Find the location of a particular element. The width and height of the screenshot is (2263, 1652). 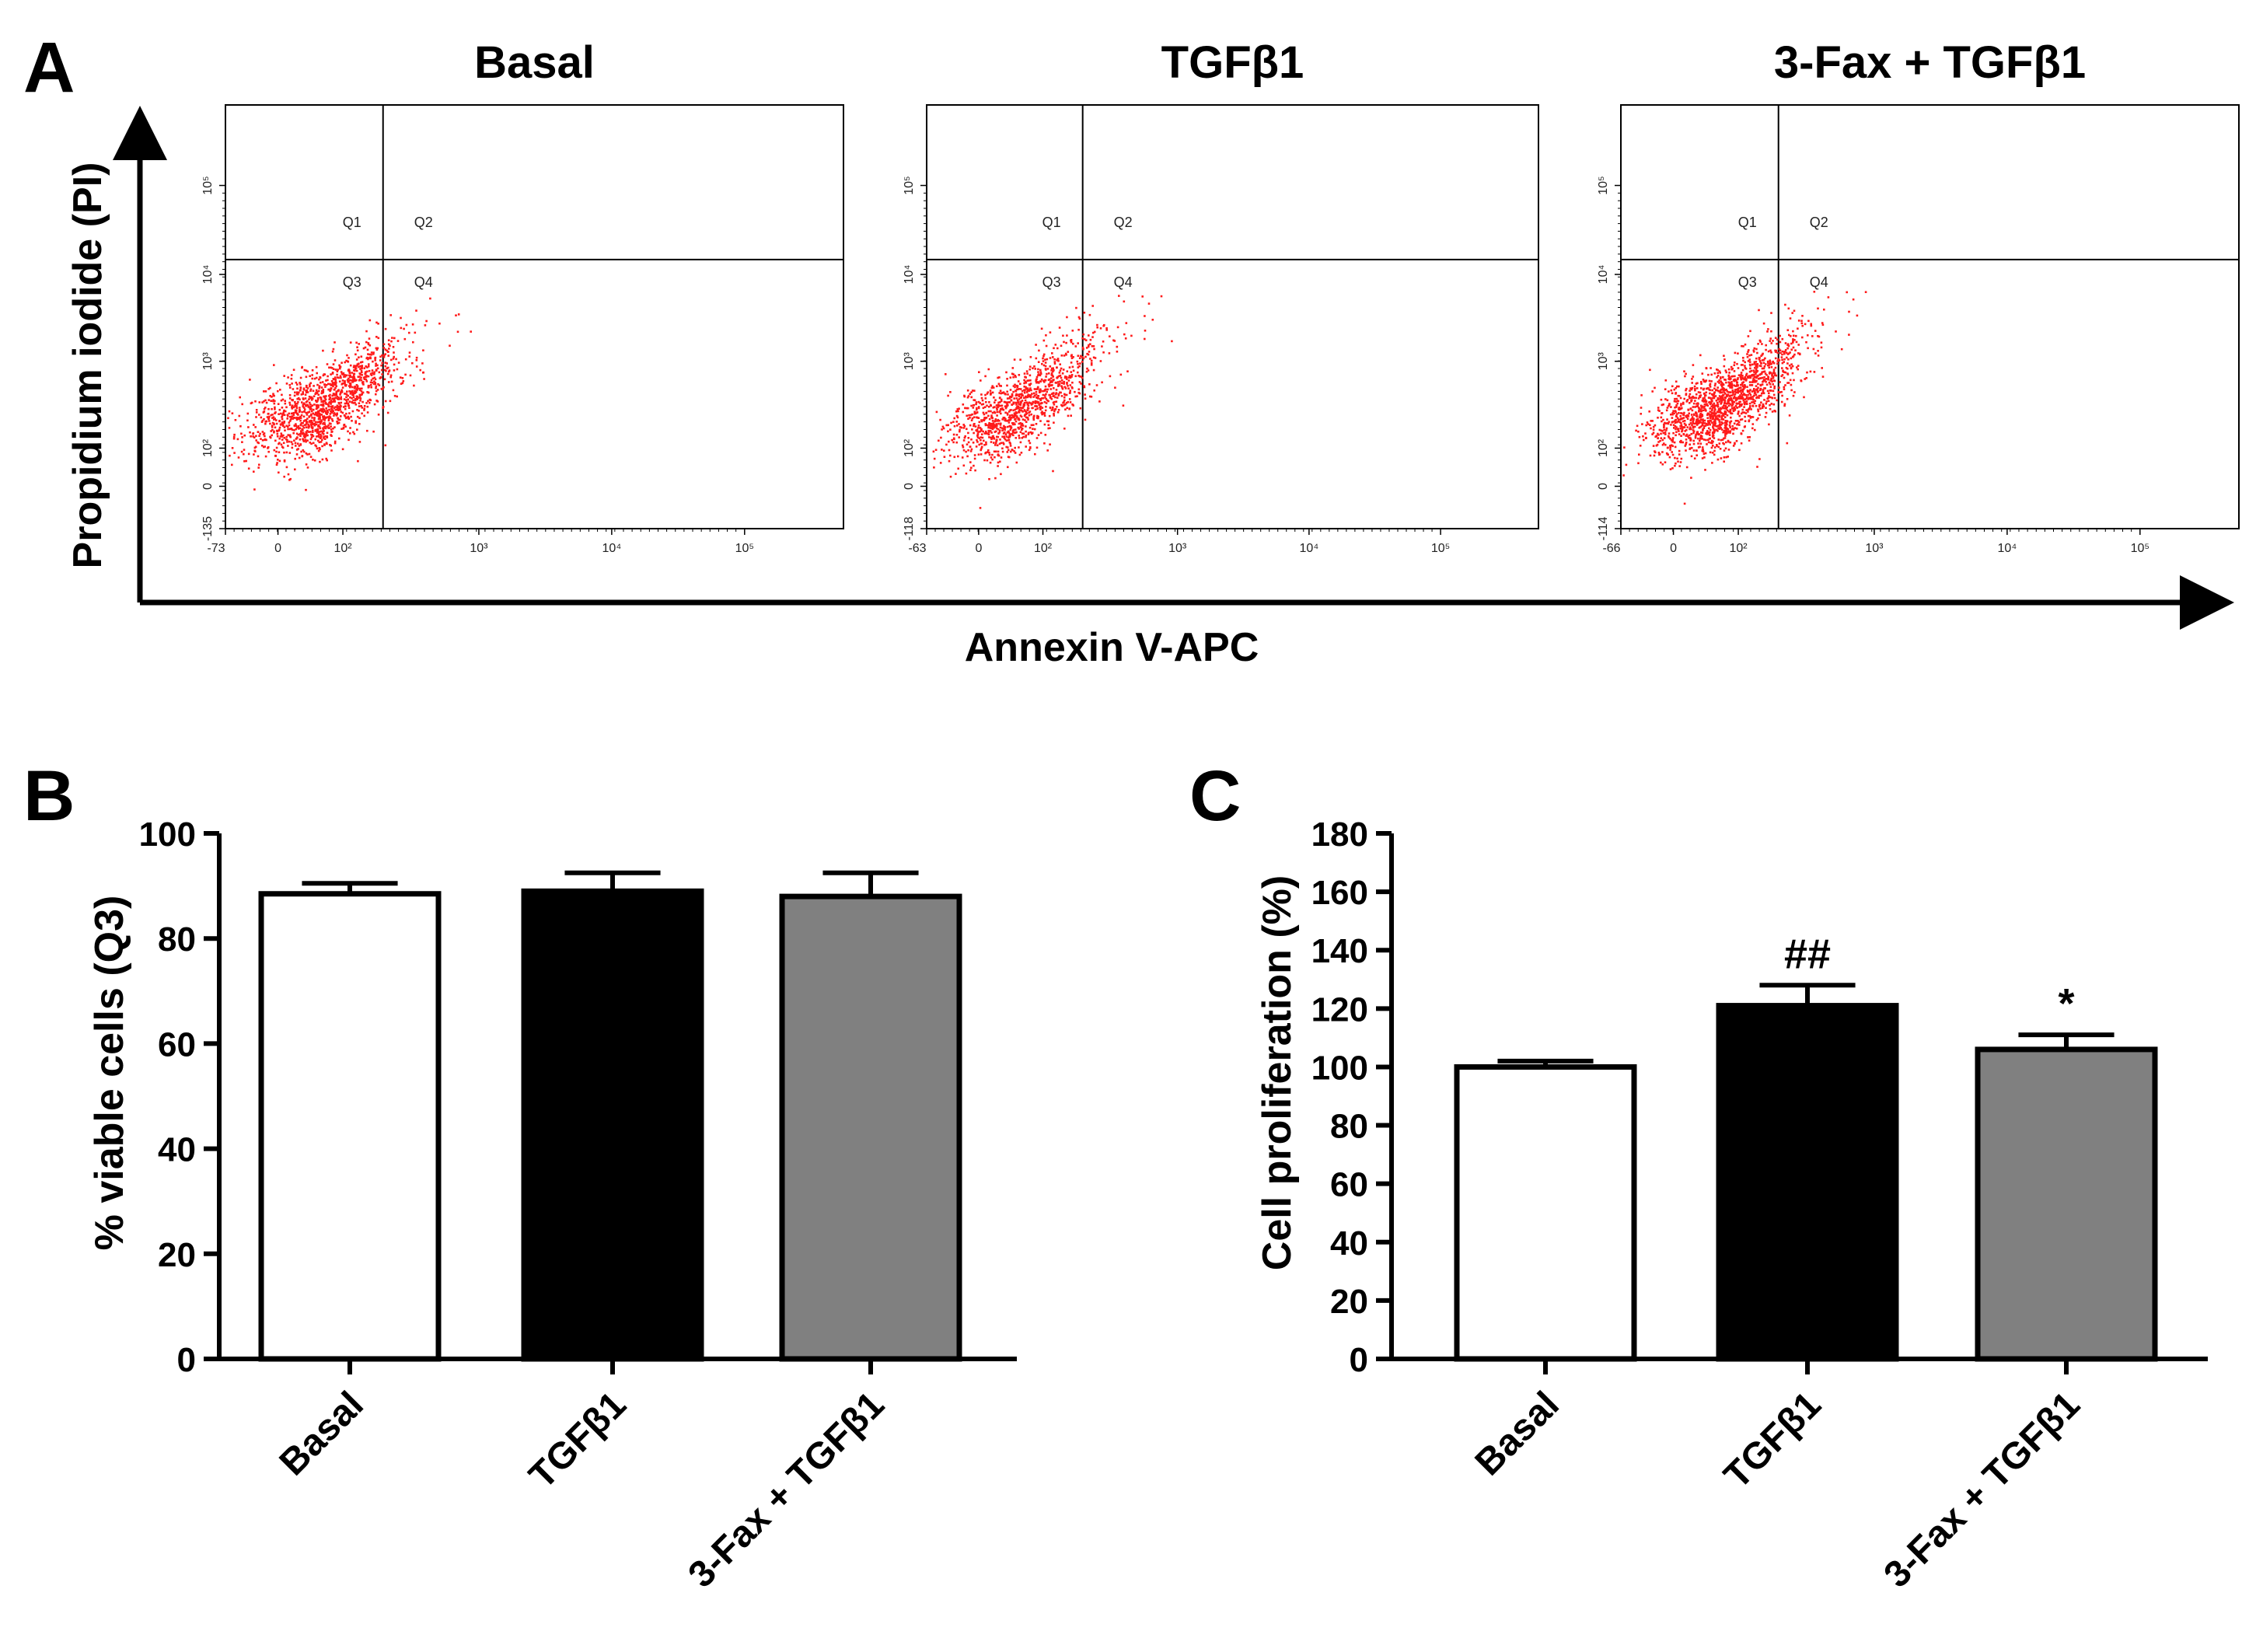

y-tick-label: -135 is located at coordinates (208, 528).